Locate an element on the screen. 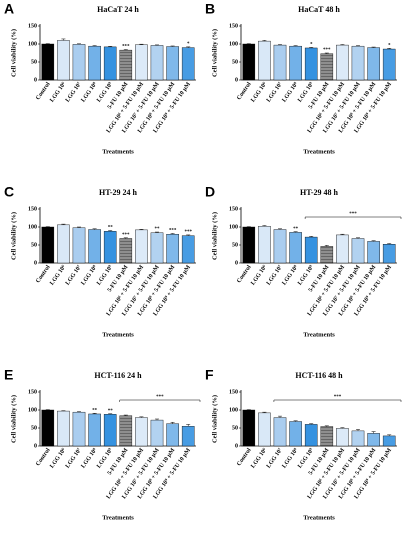  panel-letter: B is located at coordinates (210, 9).